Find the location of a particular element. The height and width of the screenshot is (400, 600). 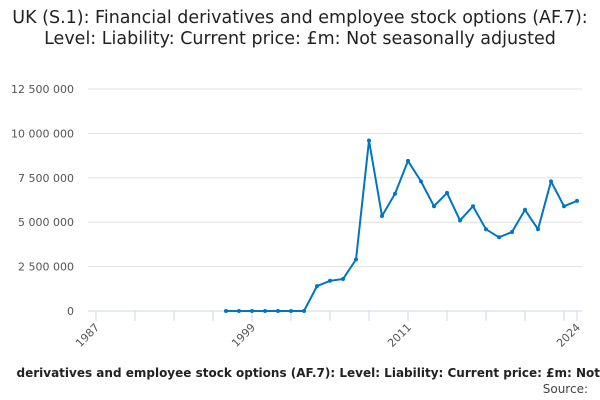

x-tick-label: 2011 is located at coordinates (399, 335).